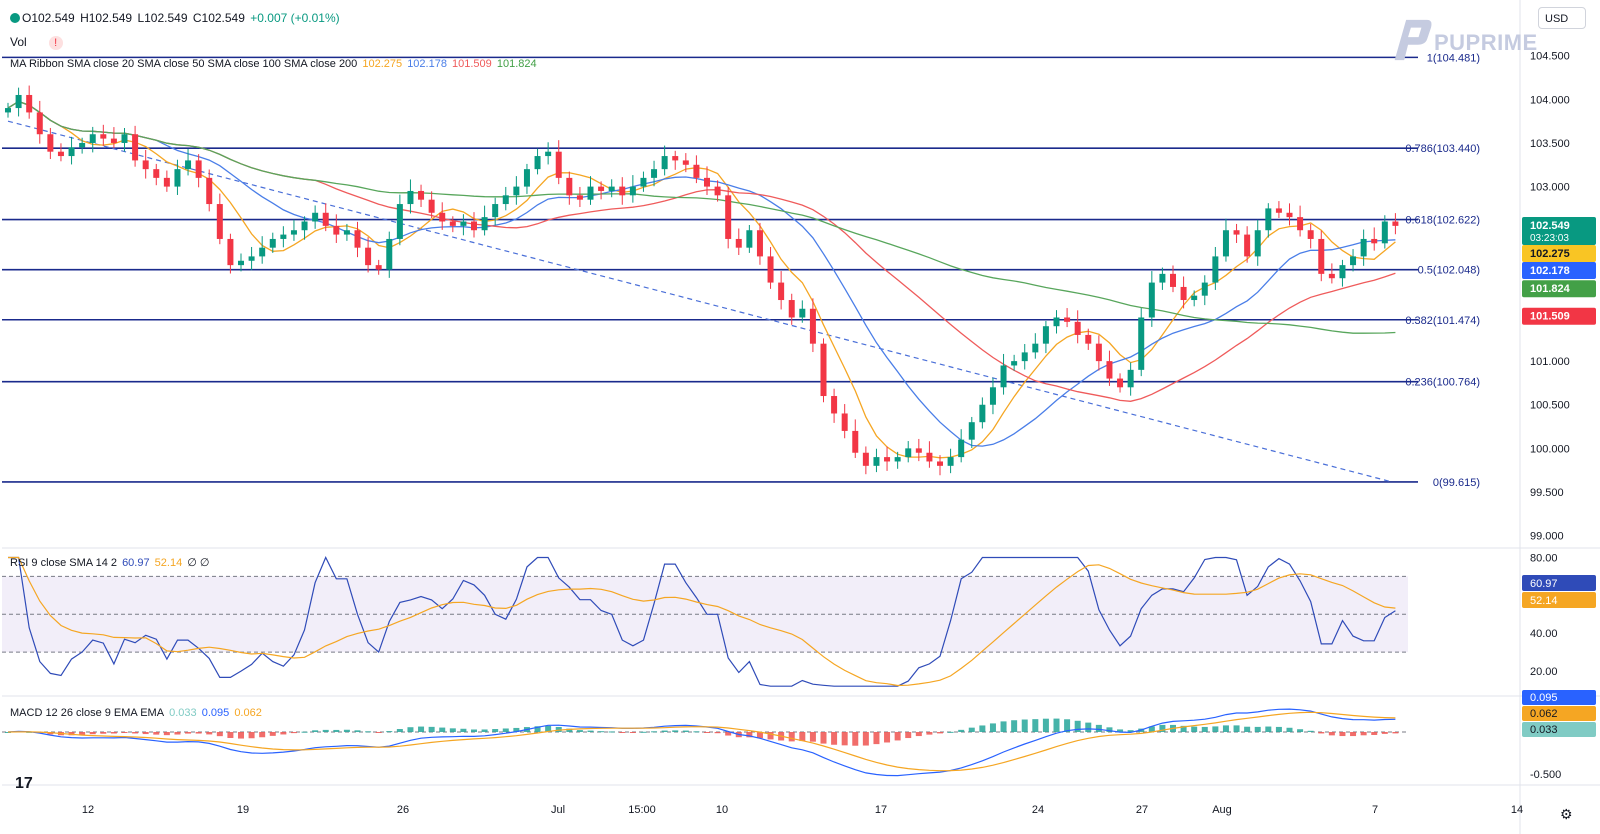  What do you see at coordinates (472, 64) in the screenshot?
I see `sma100-value: 101.509` at bounding box center [472, 64].